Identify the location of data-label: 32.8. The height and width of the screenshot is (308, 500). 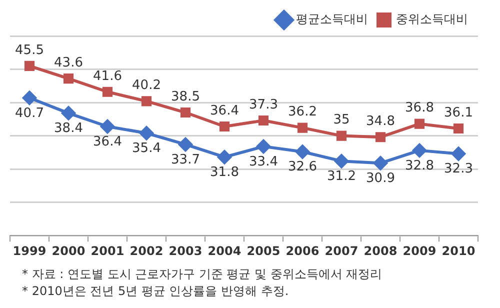
(419, 166).